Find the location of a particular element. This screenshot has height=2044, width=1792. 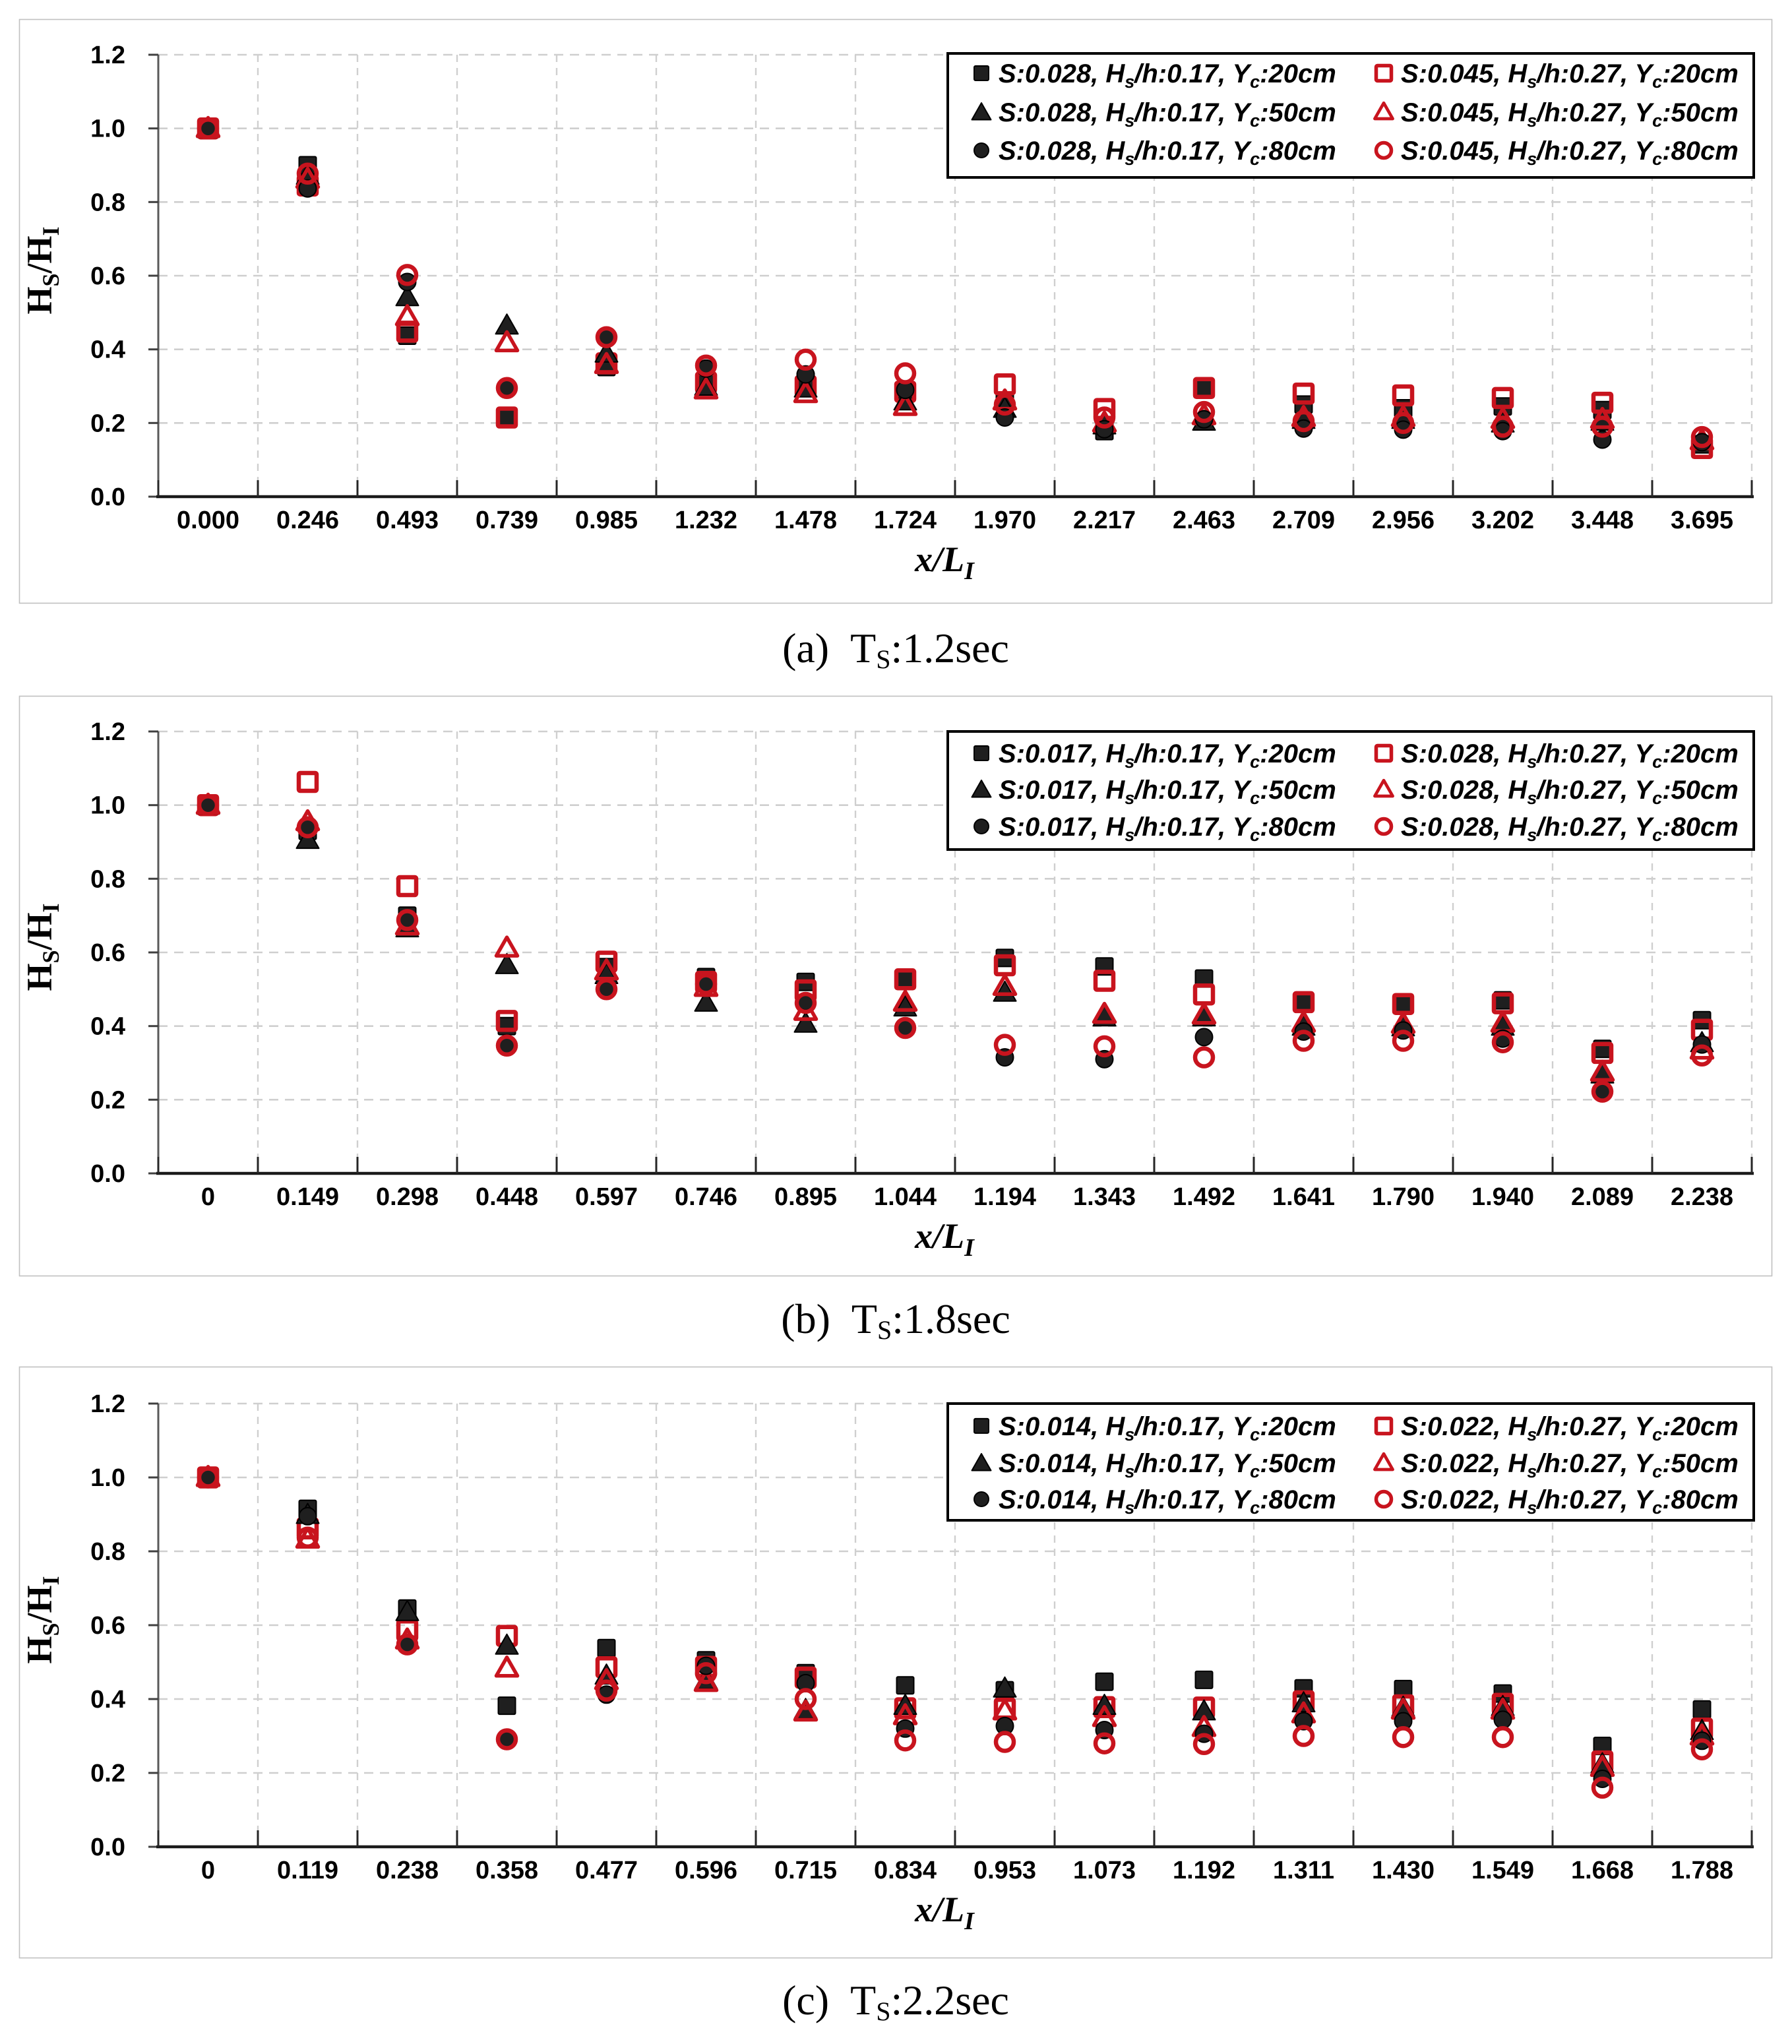

svg-text: 1.641 is located at coordinates (1304, 1197).